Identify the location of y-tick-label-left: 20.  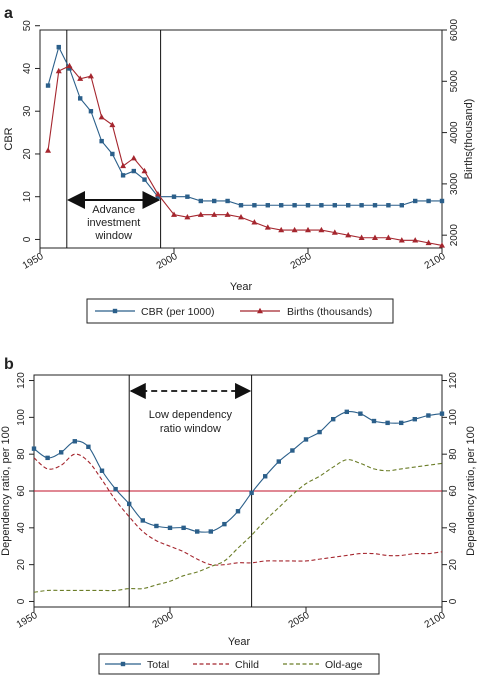
(21, 565).